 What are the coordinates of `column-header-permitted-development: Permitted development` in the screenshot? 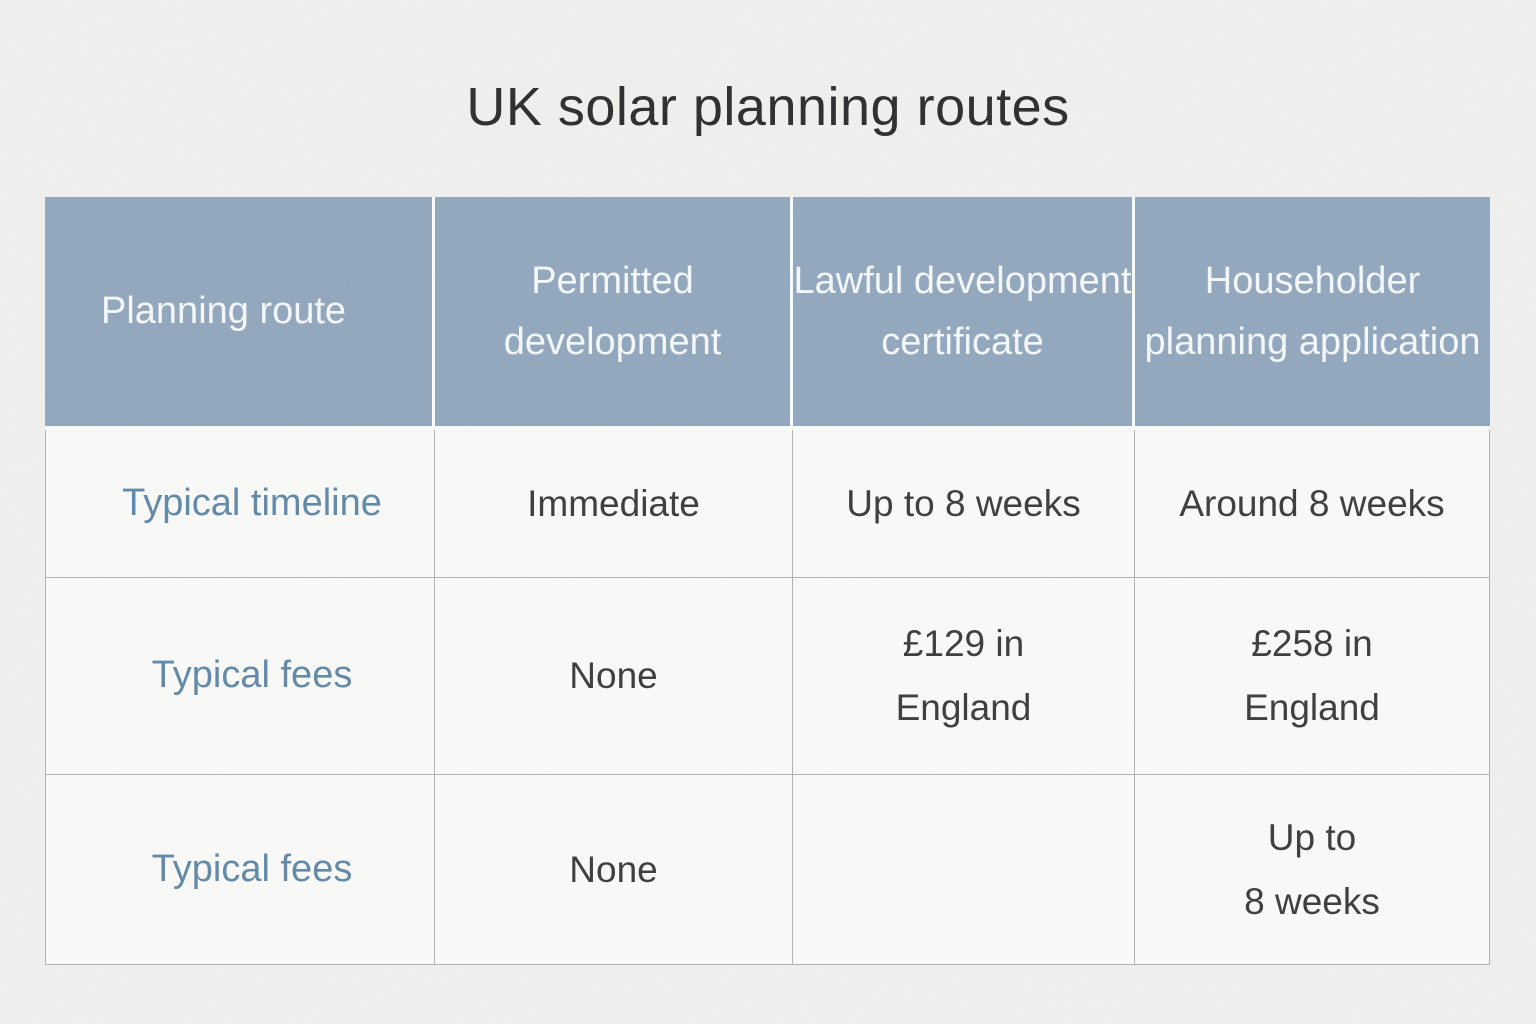 It's located at (614, 313).